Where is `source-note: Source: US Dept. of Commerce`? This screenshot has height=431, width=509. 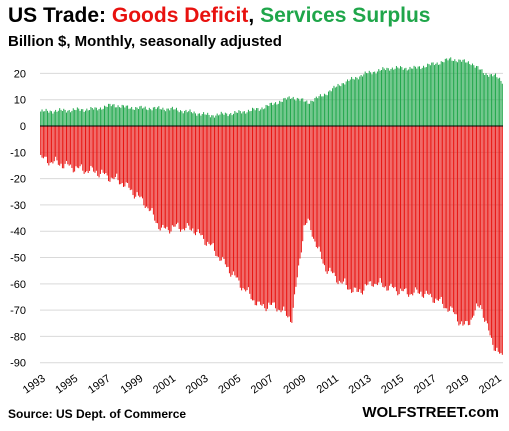
source-note: Source: US Dept. of Commerce is located at coordinates (97, 414).